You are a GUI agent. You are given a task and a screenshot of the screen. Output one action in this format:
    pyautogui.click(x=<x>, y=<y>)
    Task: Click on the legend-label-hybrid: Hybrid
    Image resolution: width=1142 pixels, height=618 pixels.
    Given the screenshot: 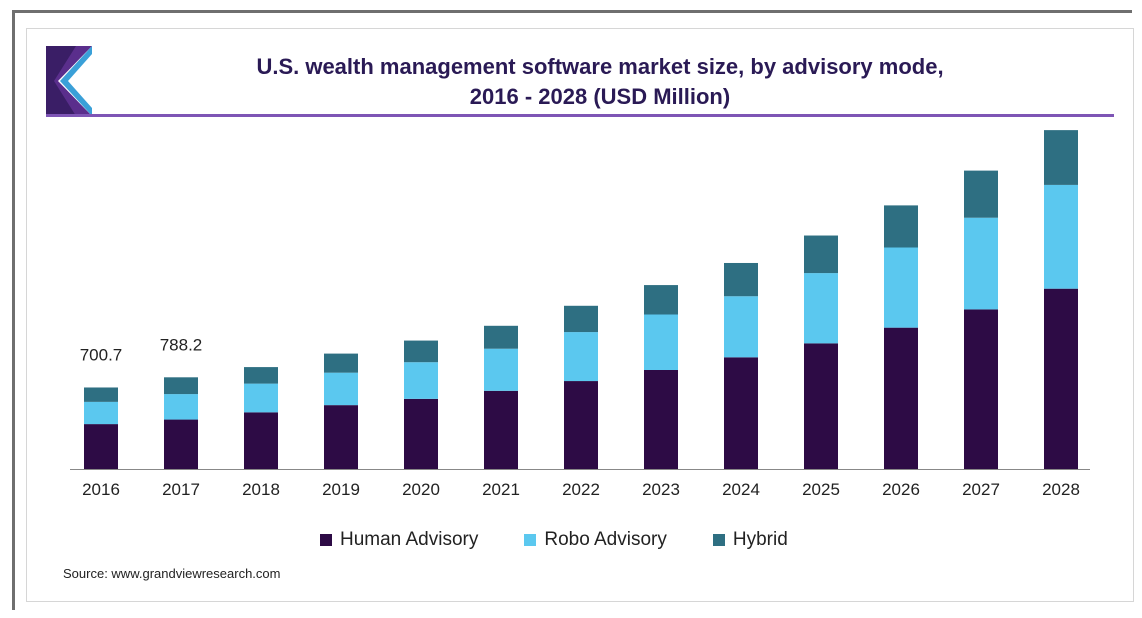 What is the action you would take?
    pyautogui.click(x=760, y=539)
    